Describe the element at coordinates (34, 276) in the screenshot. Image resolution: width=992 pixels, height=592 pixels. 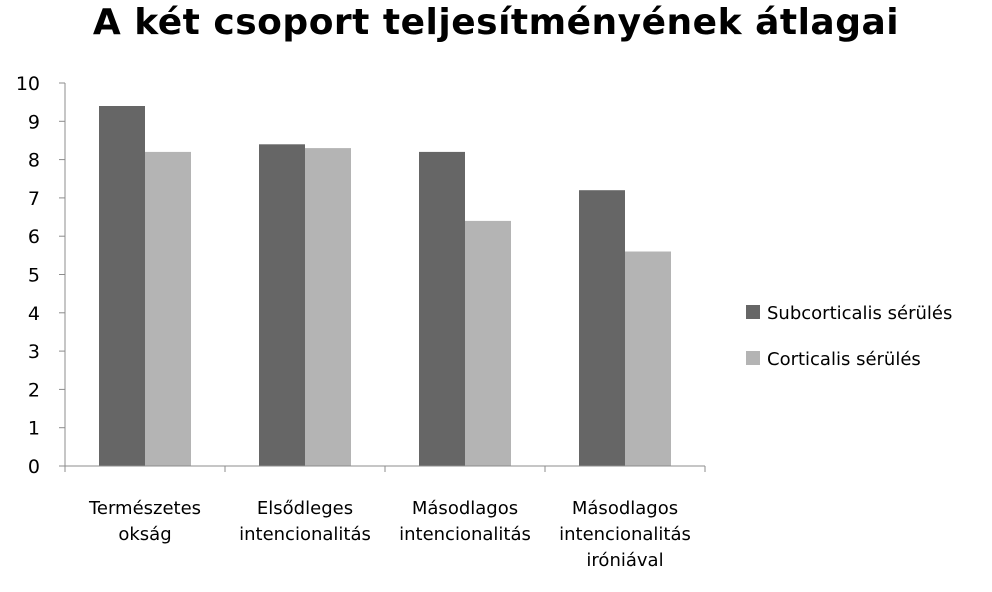
I see `y-tick-label: 5` at that location.